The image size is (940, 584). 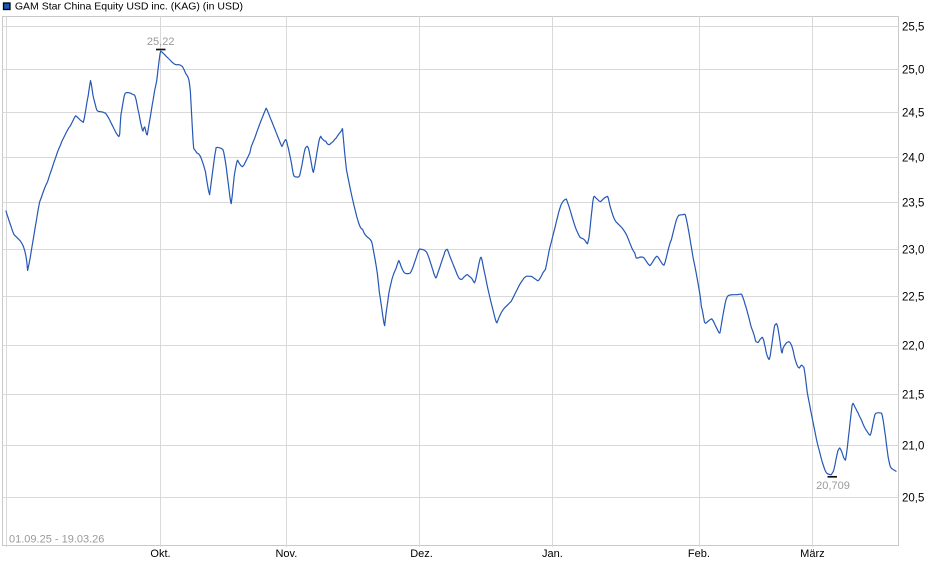 What do you see at coordinates (833, 486) in the screenshot?
I see `svg-text: 20,709` at bounding box center [833, 486].